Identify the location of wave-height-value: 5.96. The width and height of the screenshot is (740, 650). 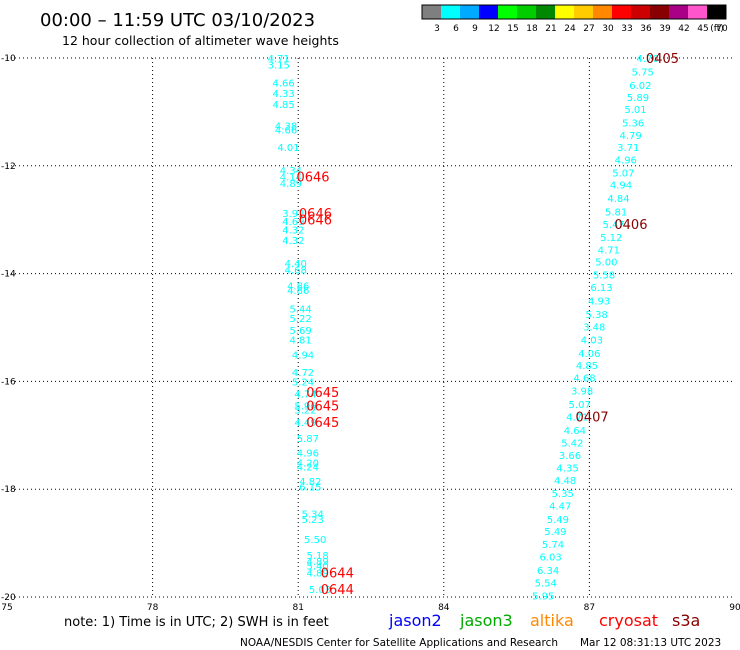
(305, 407).